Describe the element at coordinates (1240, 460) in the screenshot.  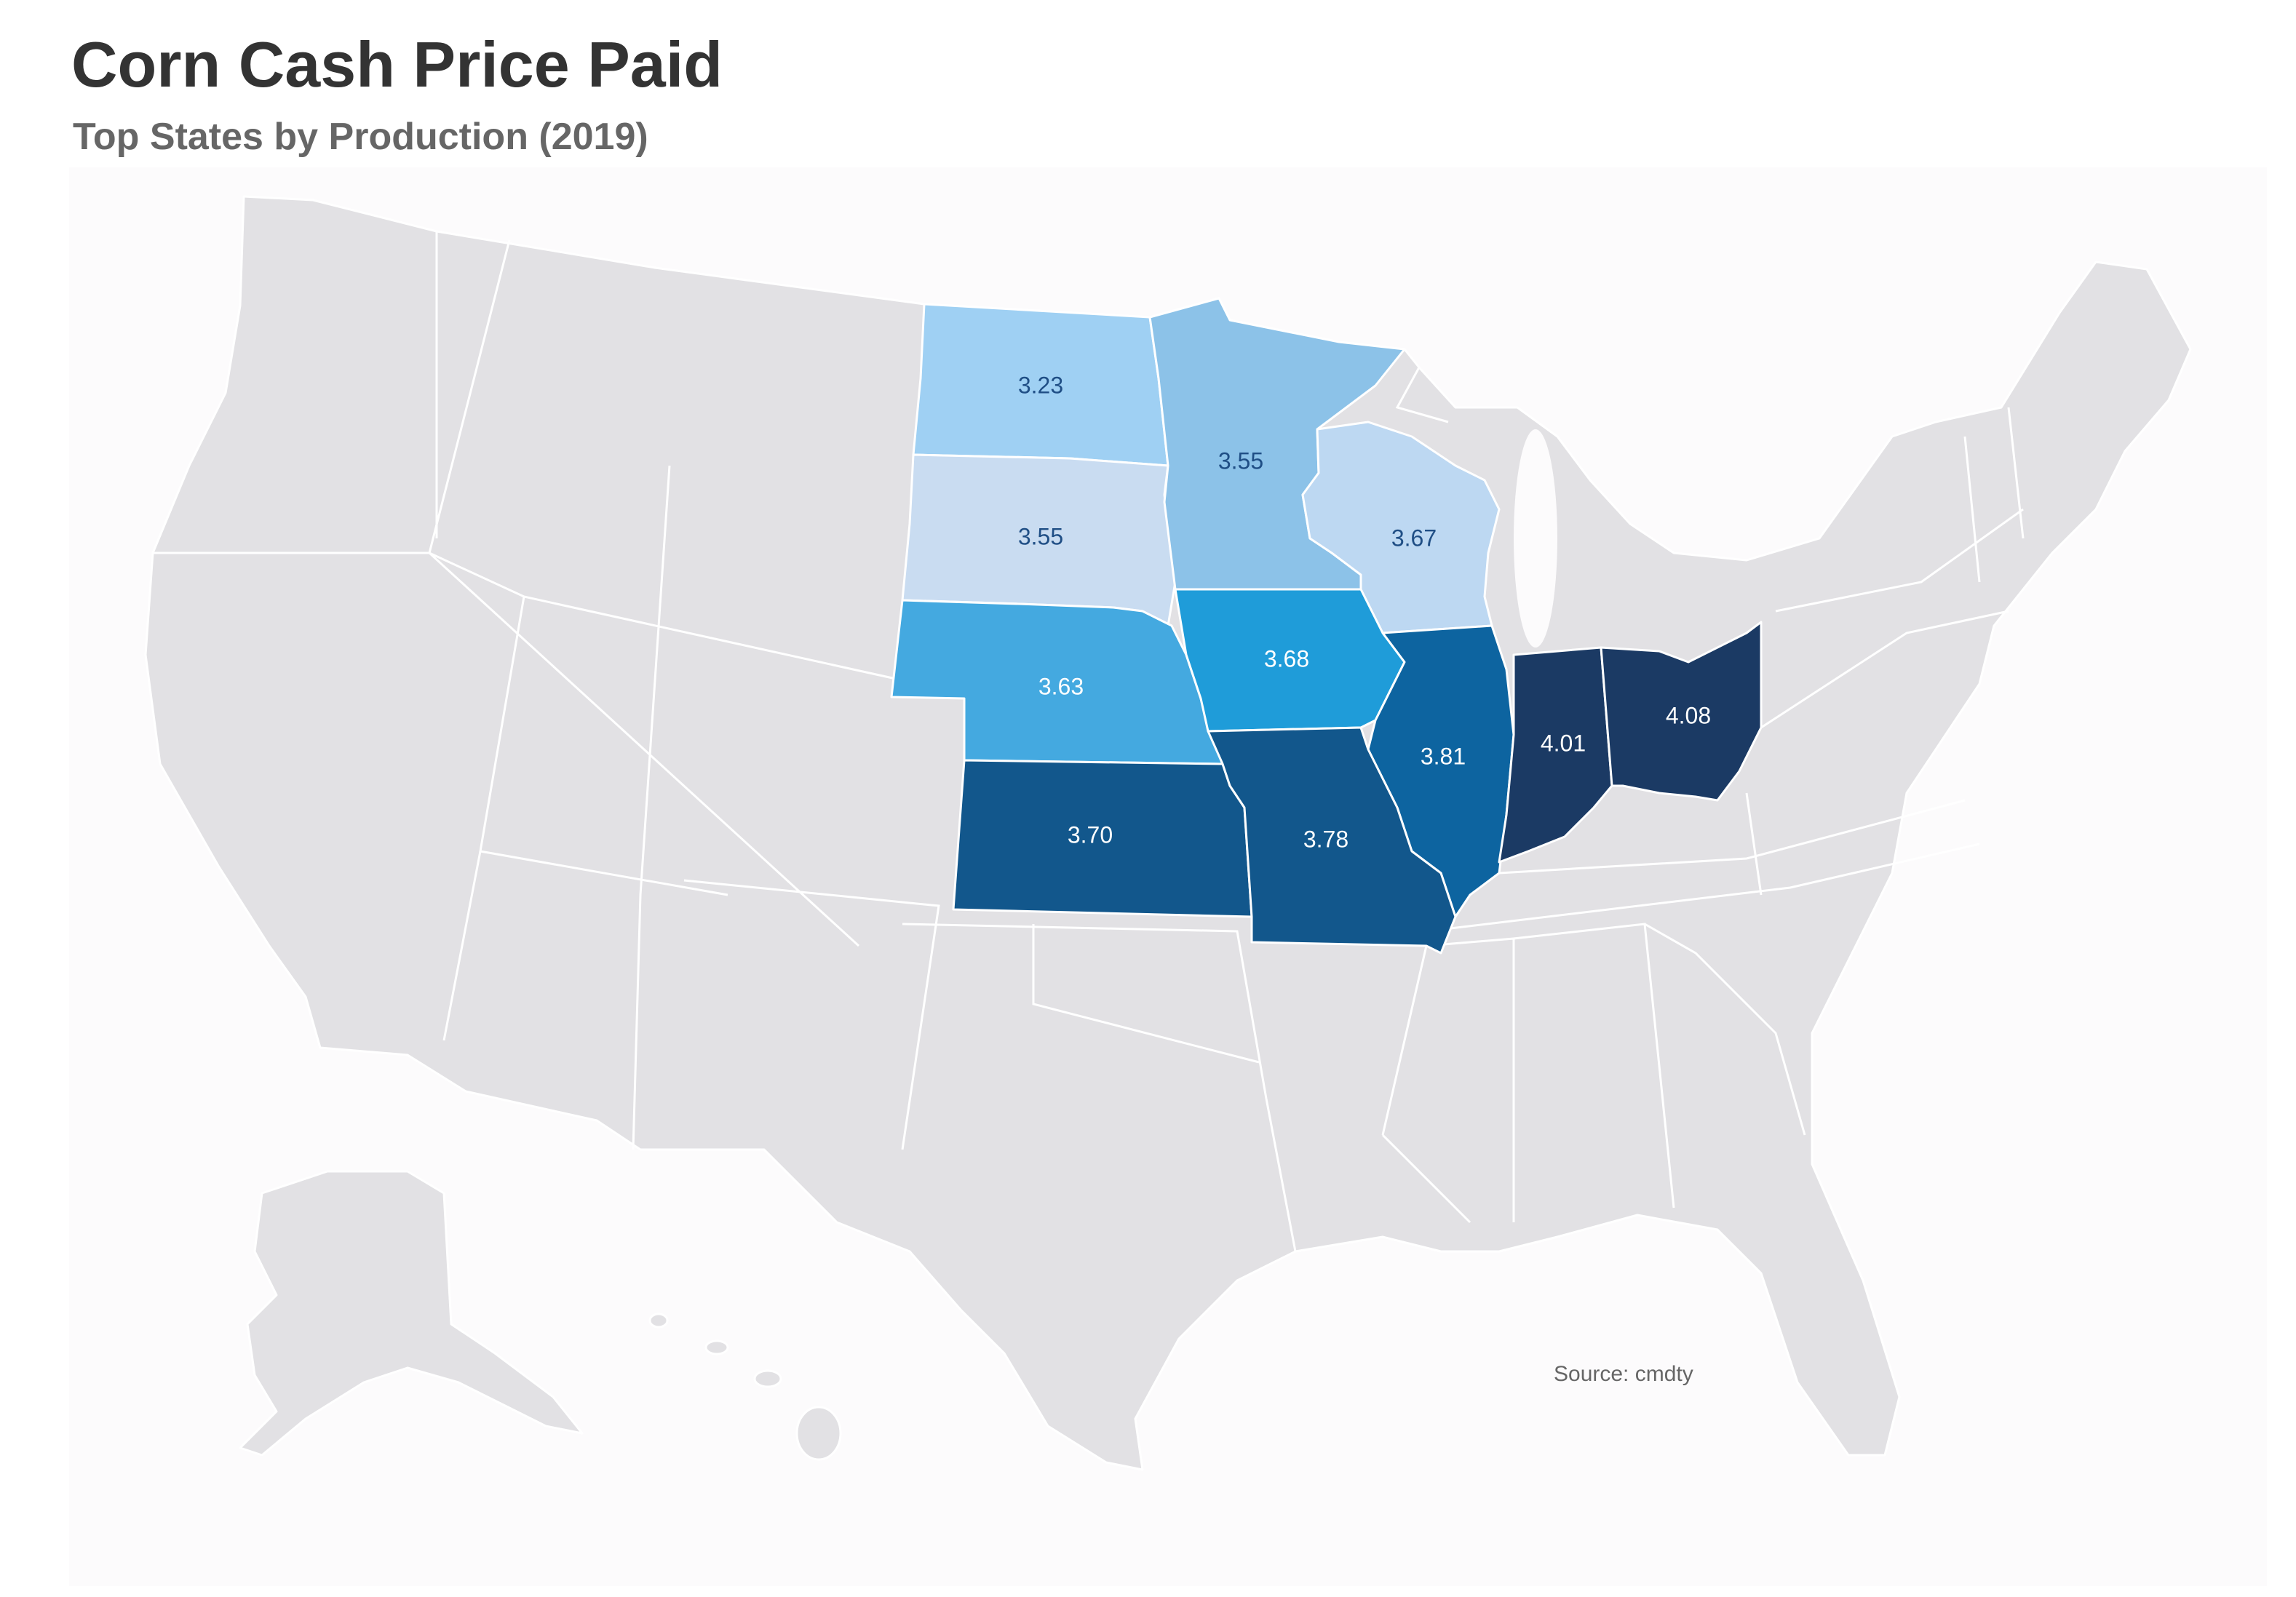
I see `state-value-label-minnesota: 3.55` at that location.